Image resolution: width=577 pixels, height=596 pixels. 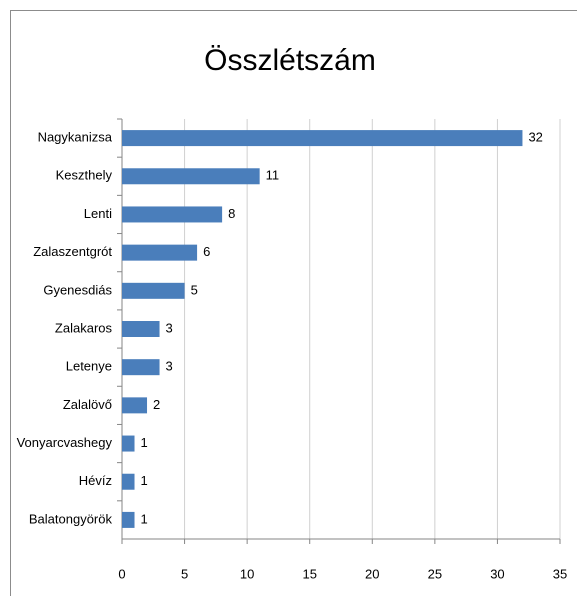 What do you see at coordinates (95, 480) in the screenshot?
I see `y-tick-label: Hévíz` at bounding box center [95, 480].